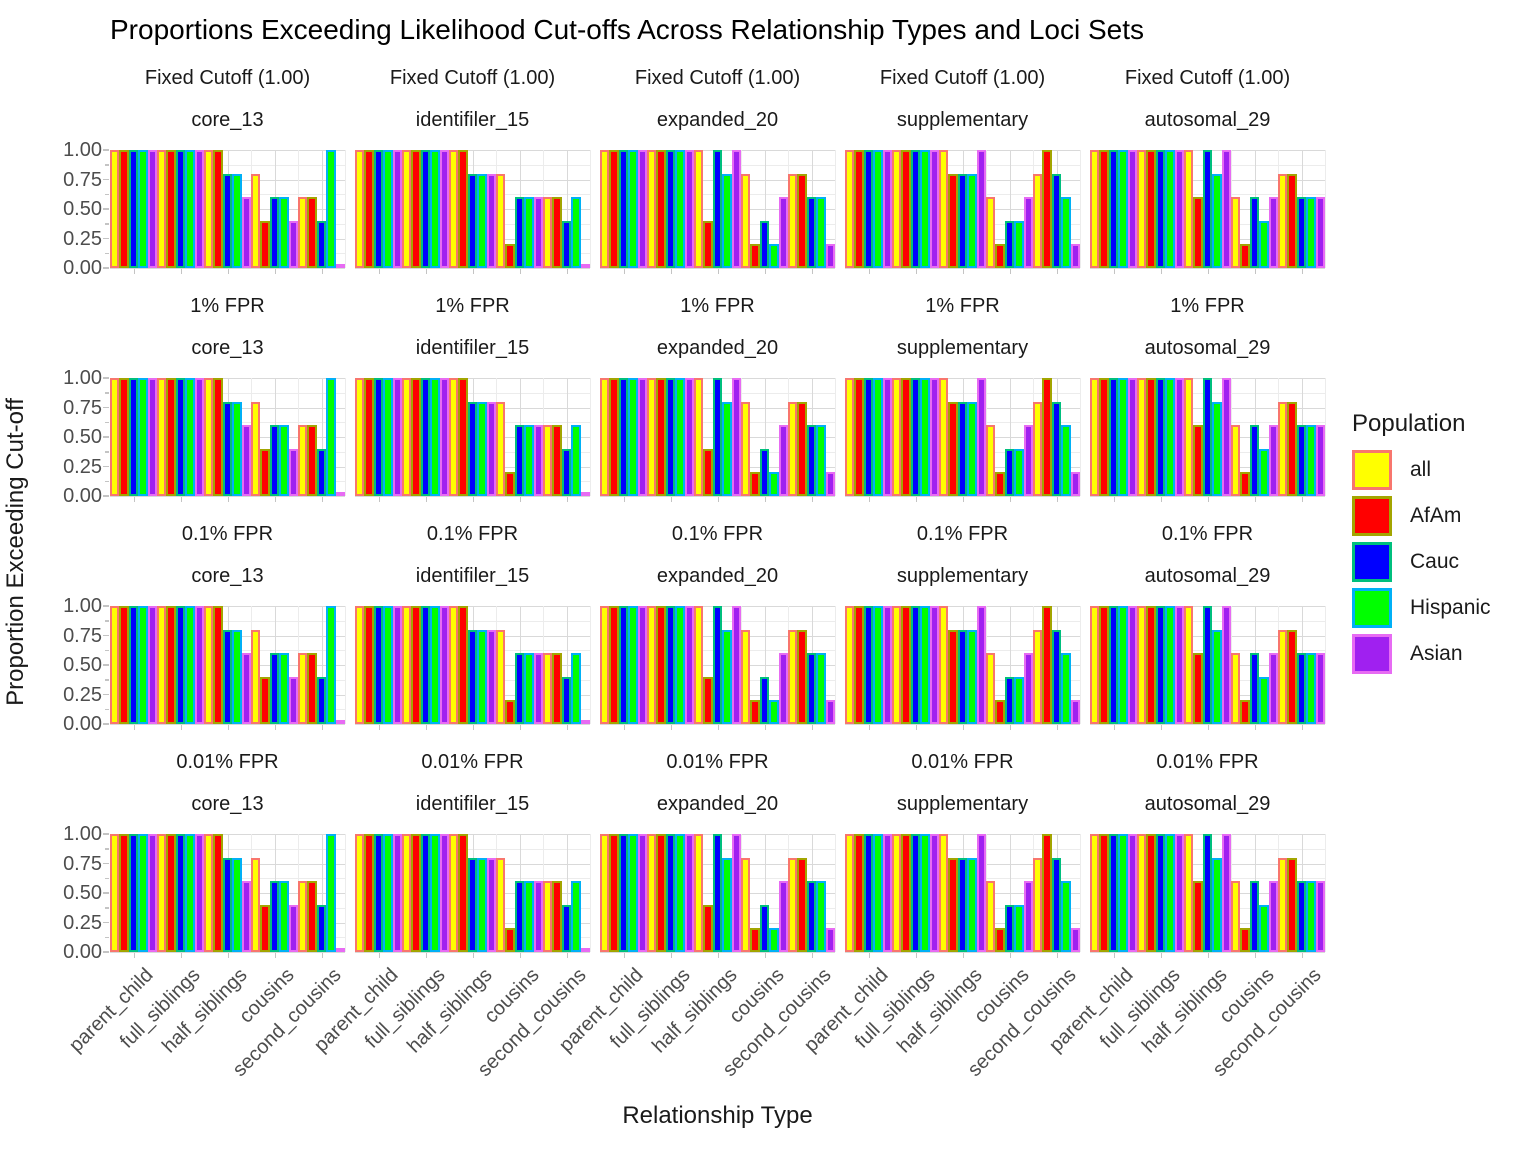  What do you see at coordinates (1207, 534) in the screenshot?
I see `strip-cutoff-label: 0.1% FPR` at bounding box center [1207, 534].